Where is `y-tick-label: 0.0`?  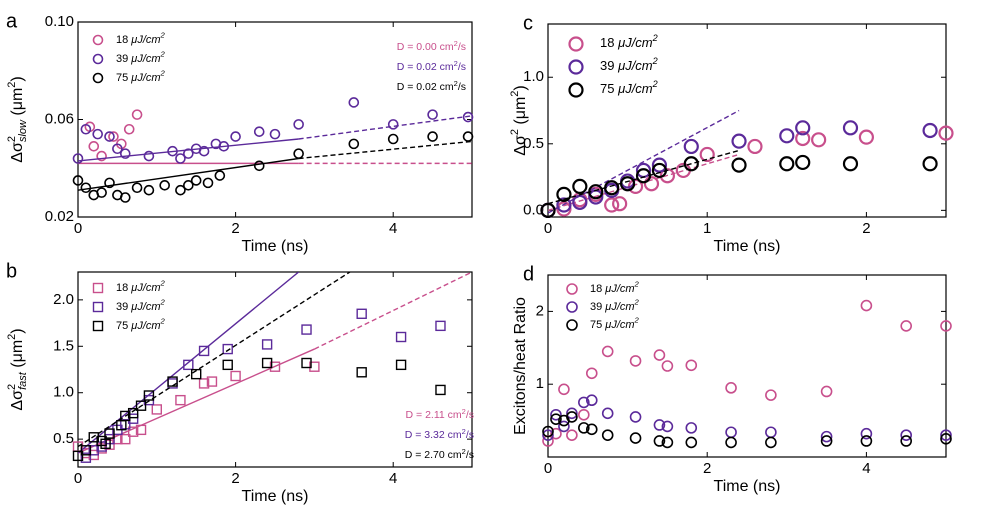
y-tick-label: 0.0 is located at coordinates (533, 209).